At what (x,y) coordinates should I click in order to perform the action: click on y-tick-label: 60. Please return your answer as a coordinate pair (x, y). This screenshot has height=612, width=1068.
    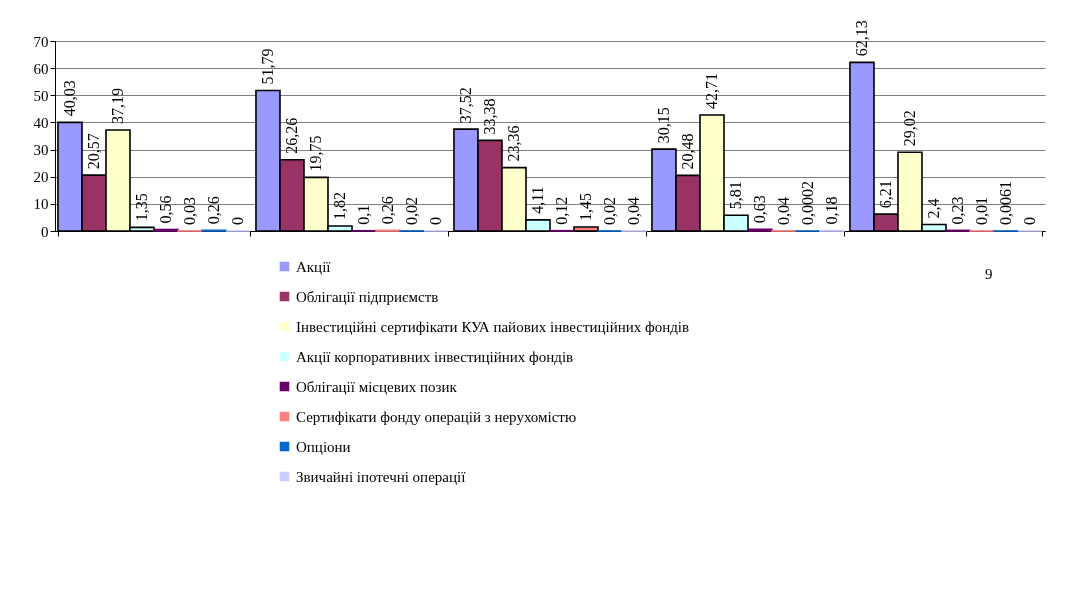
    Looking at the image, I should click on (41, 68).